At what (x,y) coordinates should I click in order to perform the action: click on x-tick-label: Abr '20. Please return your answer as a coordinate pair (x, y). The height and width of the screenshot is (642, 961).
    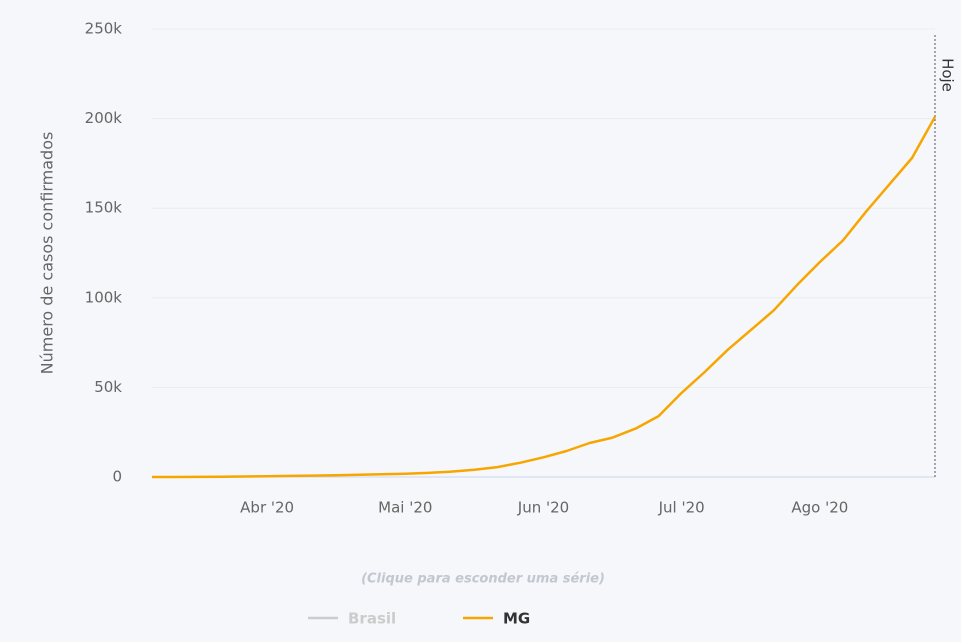
    Looking at the image, I should click on (267, 508).